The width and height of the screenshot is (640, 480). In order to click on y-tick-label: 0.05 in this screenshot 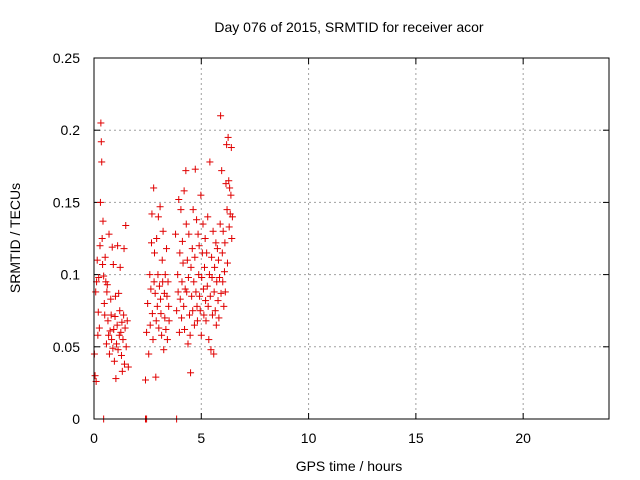, I will do `click(66, 347)`.